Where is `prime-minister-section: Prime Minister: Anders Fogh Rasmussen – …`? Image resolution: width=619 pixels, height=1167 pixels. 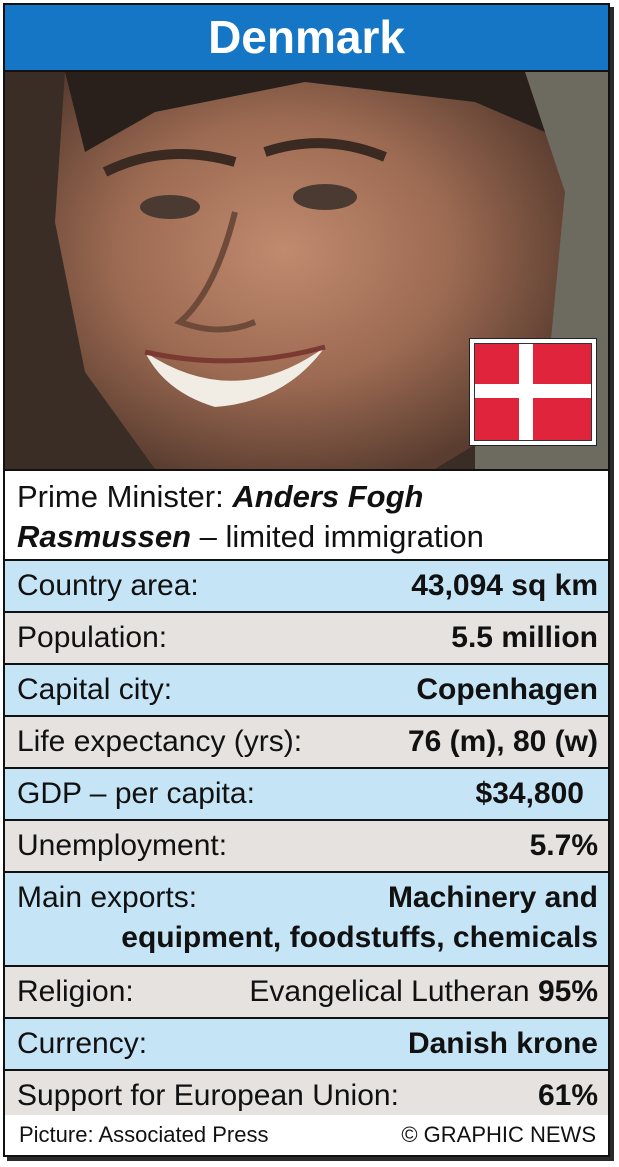
prime-minister-section: Prime Minister: Anders Fogh Rasmussen – … is located at coordinates (306, 516).